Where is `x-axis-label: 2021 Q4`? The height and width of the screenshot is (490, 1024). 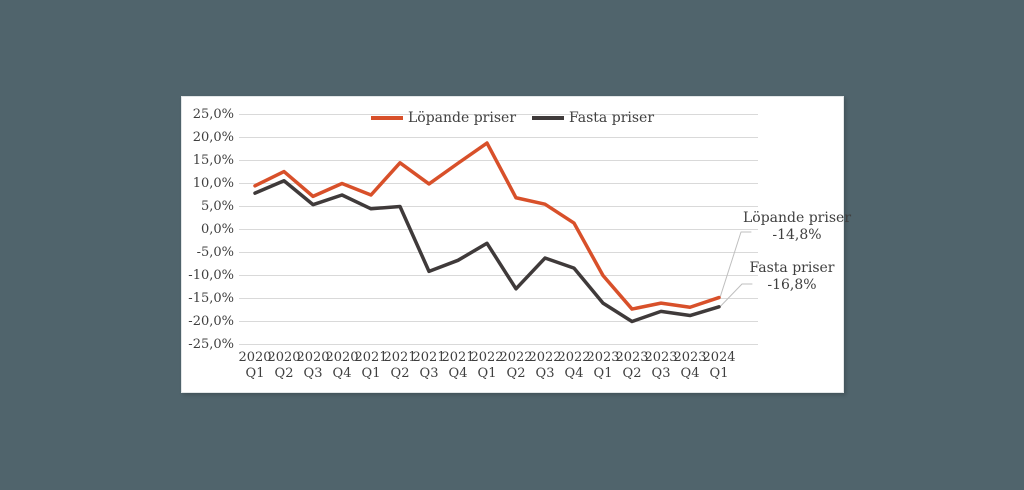
x-axis-label: 2021 Q4 is located at coordinates (458, 366).